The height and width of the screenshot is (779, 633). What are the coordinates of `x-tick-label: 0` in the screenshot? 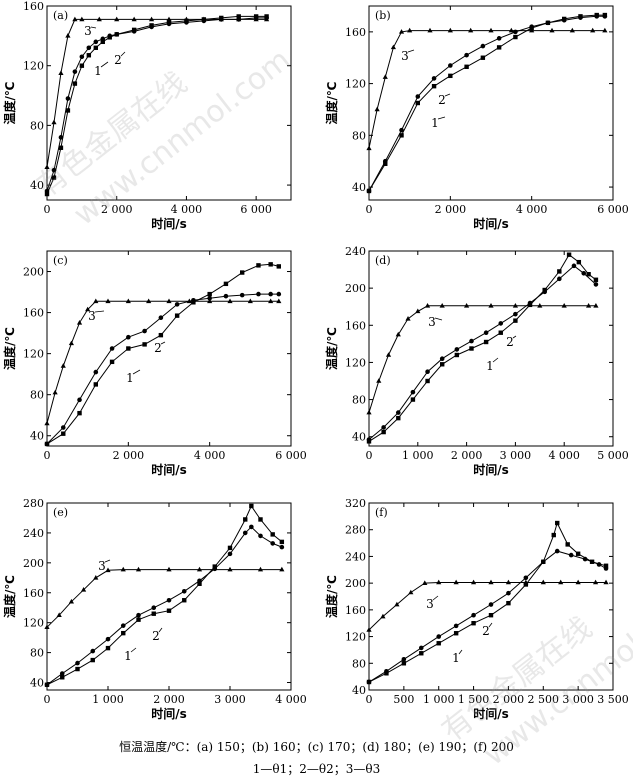 It's located at (47, 699).